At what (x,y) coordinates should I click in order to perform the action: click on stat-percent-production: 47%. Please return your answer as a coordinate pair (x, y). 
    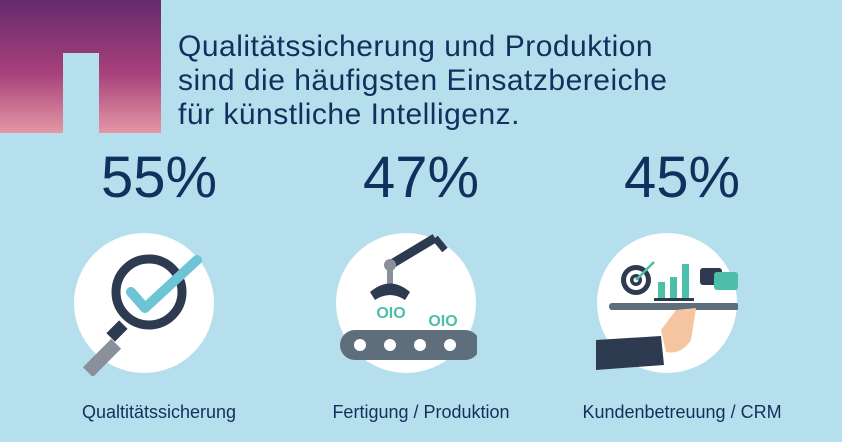
    Looking at the image, I should click on (421, 177).